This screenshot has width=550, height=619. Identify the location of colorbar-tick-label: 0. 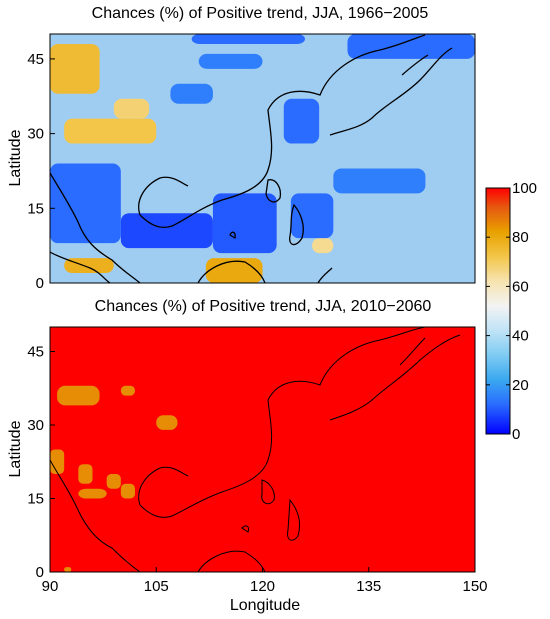
(516, 434).